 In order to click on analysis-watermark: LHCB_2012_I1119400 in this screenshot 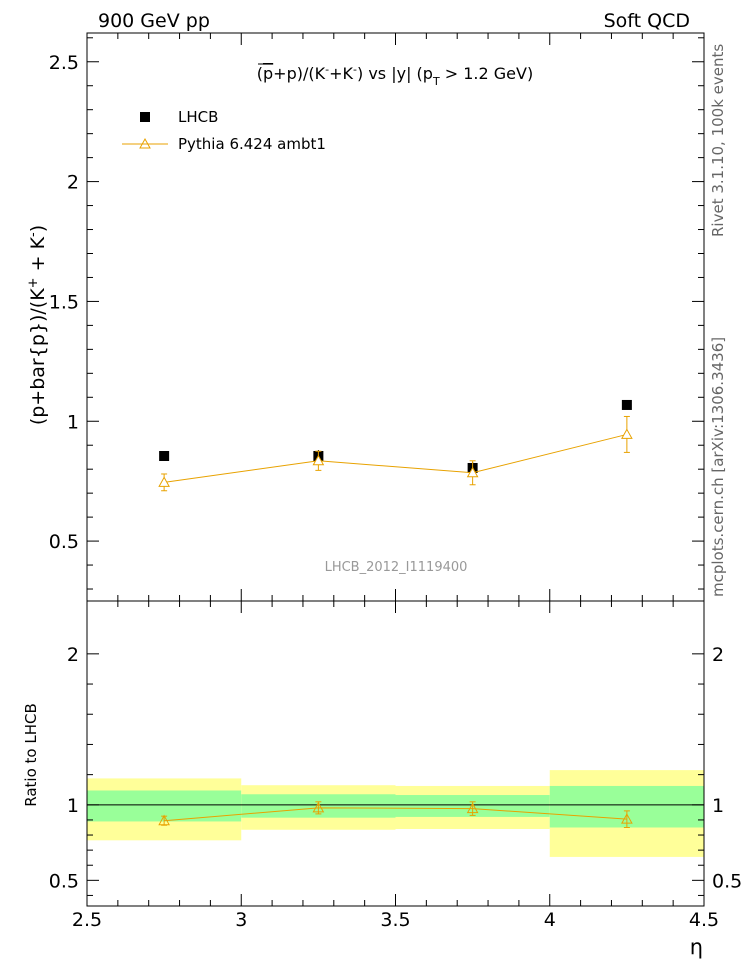, I will do `click(396, 567)`.